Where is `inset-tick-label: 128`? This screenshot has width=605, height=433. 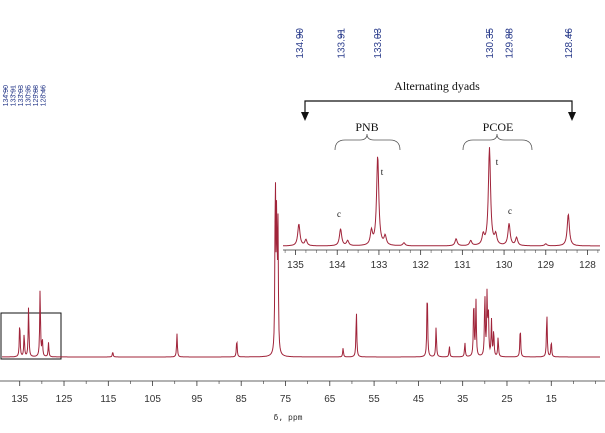
inset-tick-label: 128 is located at coordinates (587, 265).